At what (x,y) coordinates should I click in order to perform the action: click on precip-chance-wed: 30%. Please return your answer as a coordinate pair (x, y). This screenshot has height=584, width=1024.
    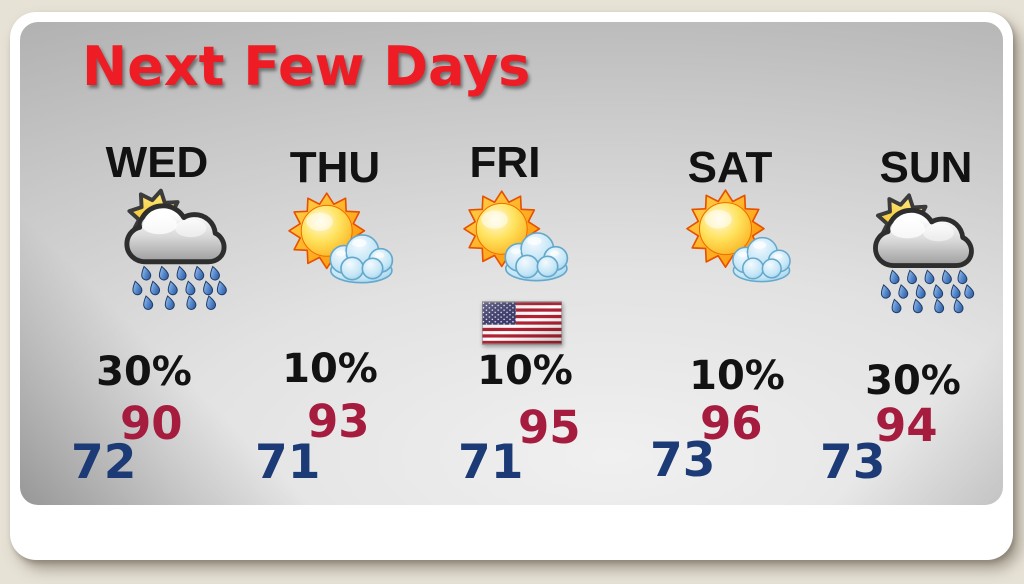
    Looking at the image, I should click on (144, 372).